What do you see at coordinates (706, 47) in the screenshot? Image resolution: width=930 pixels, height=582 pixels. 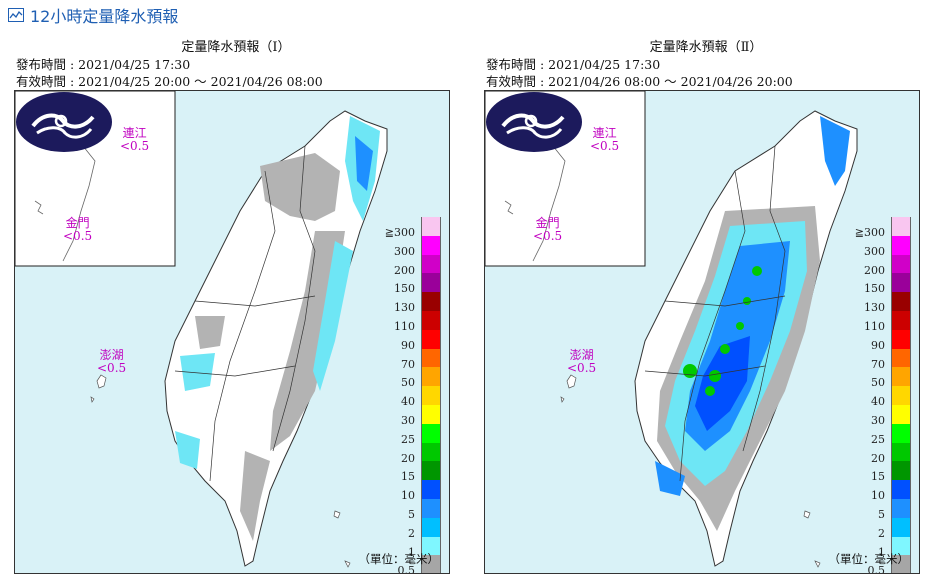 I see `map-title: 定量降水預報（Ⅱ）` at bounding box center [706, 47].